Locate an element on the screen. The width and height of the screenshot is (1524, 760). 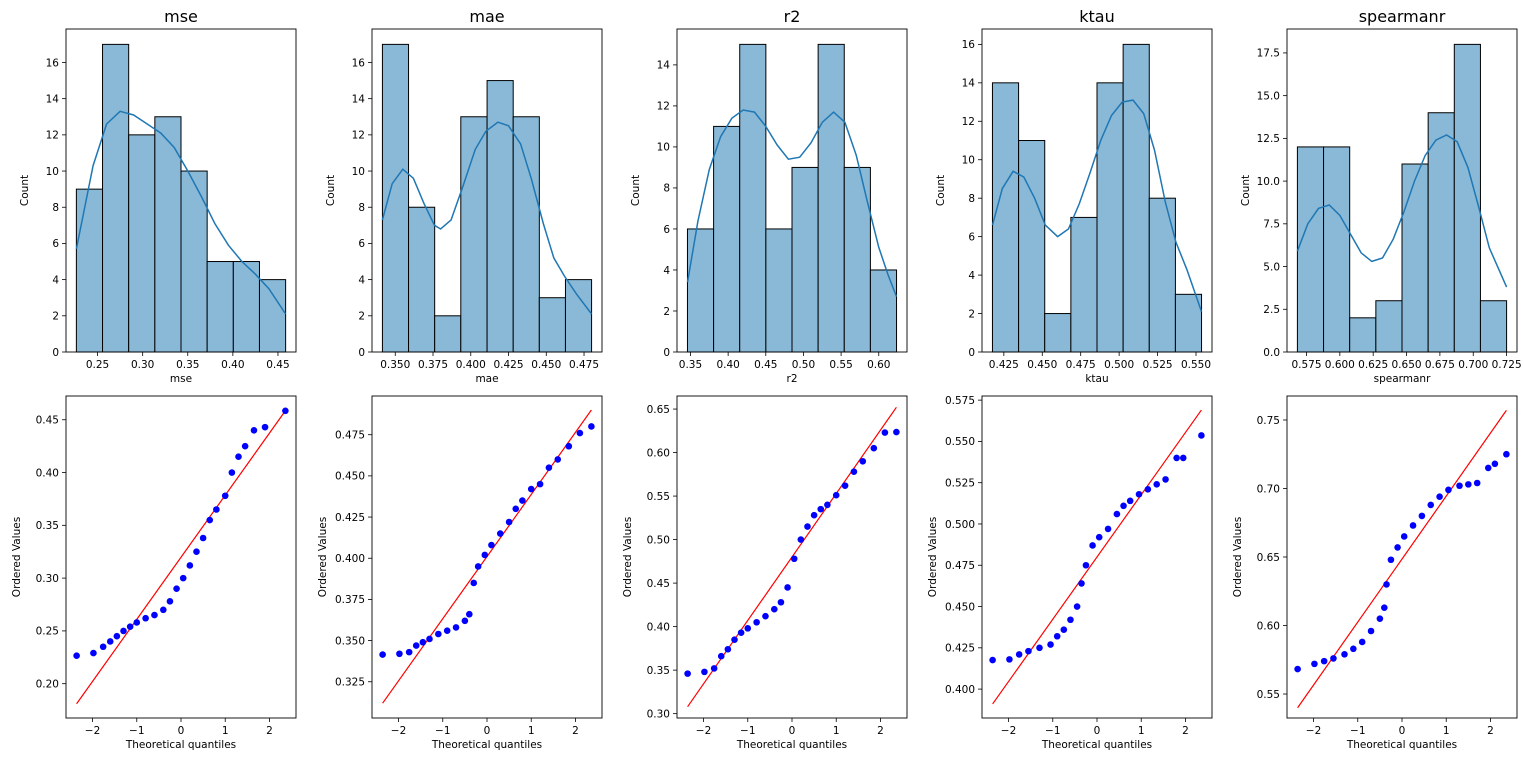
y-tick-label: 16 is located at coordinates (53, 63).